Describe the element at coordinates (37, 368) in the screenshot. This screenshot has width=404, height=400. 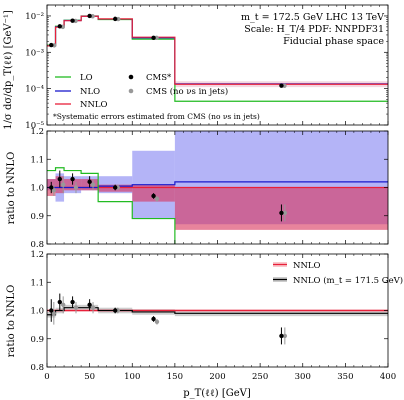
I see `bot-y-tick-label: 0.8` at that location.